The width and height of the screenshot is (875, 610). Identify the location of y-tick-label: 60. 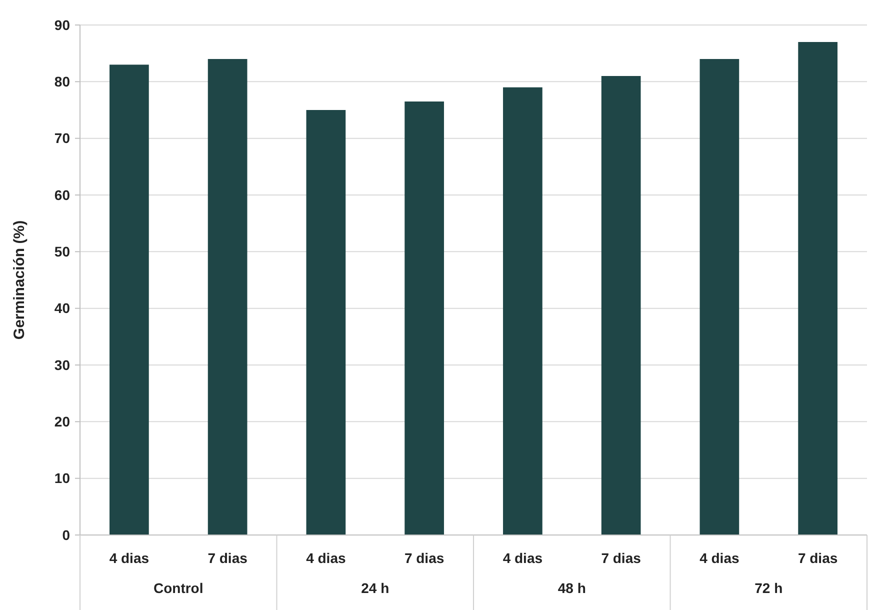
(62, 194).